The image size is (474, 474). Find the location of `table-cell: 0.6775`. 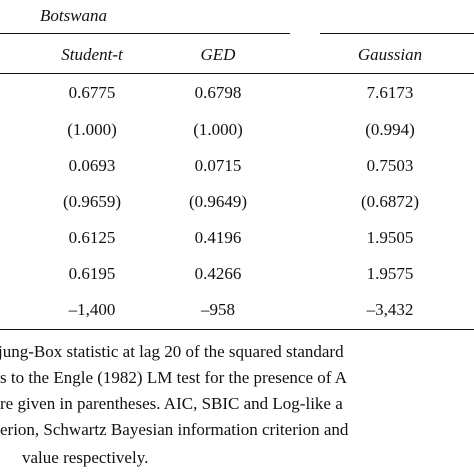

table-cell: 0.6775 is located at coordinates (92, 92).